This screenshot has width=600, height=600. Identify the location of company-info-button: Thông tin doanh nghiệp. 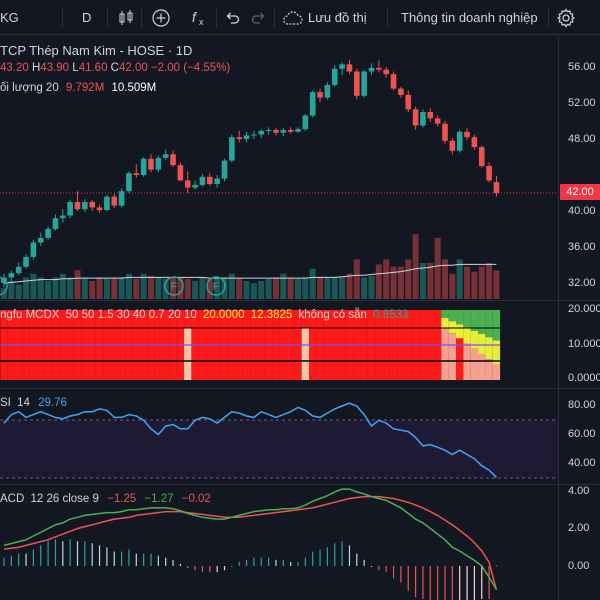
(469, 17).